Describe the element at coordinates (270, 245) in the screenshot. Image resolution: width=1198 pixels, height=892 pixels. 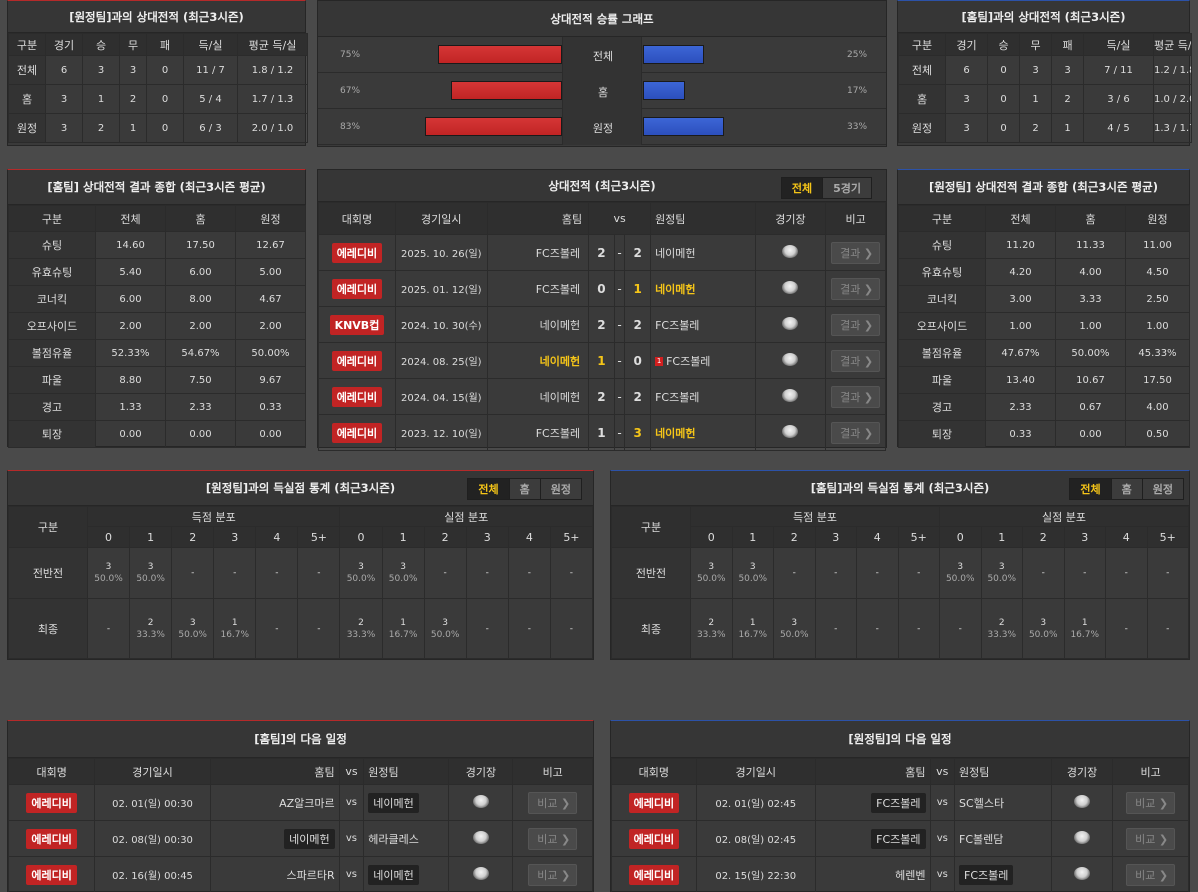
I see `stat-value: 12.67` at that location.